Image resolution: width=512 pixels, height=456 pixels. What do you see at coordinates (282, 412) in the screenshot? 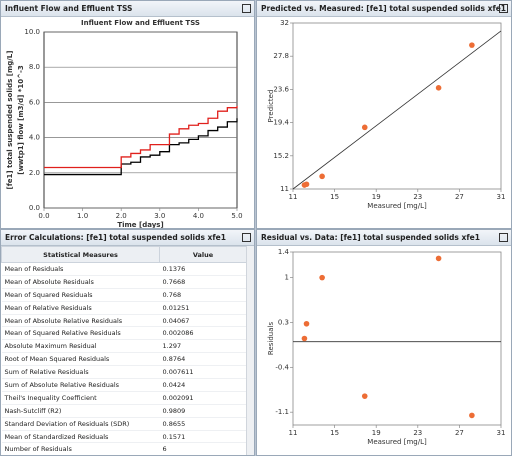
I see `y-tick-label: -1.1` at bounding box center [282, 412].